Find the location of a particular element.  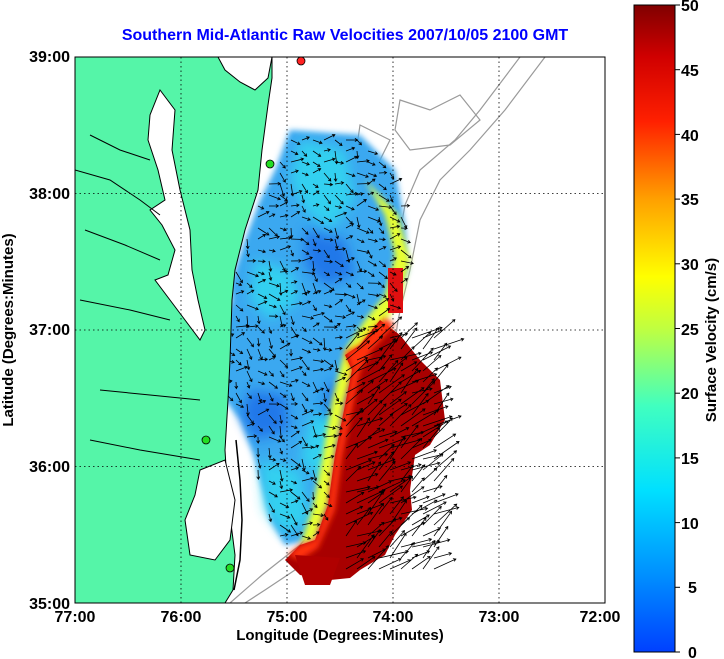

gulf-stream-red-edge is located at coordinates (341, 439).